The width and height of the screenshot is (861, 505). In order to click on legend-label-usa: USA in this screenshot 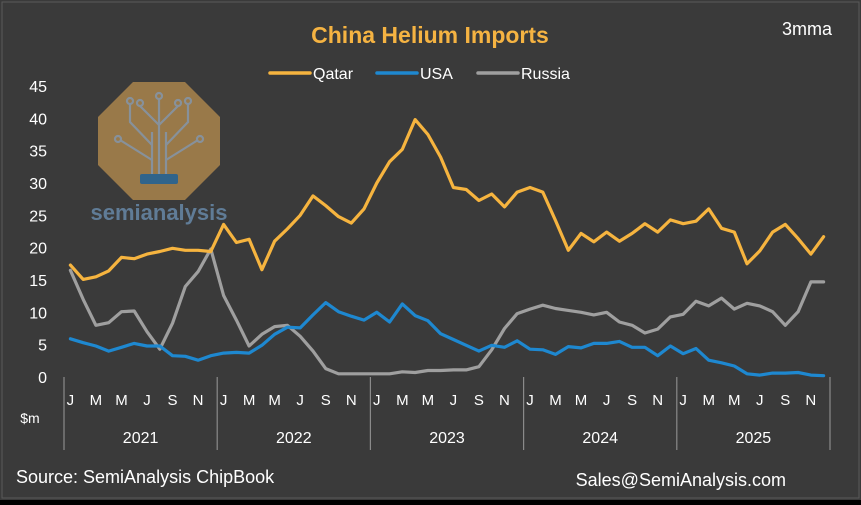, I will do `click(436, 74)`.